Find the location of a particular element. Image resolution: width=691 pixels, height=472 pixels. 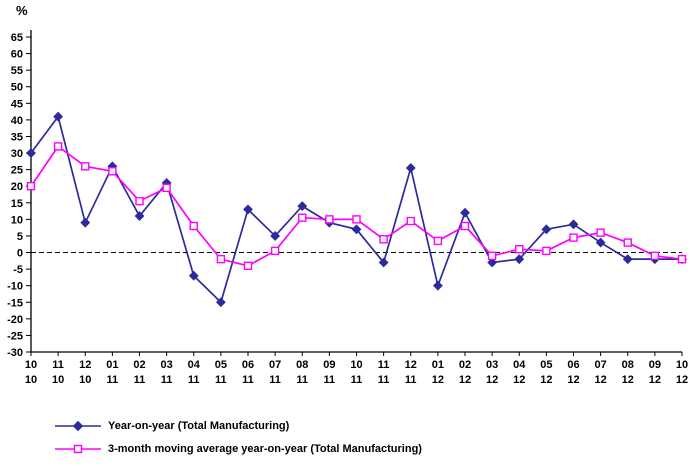

svg-text: -10 is located at coordinates (15, 287).